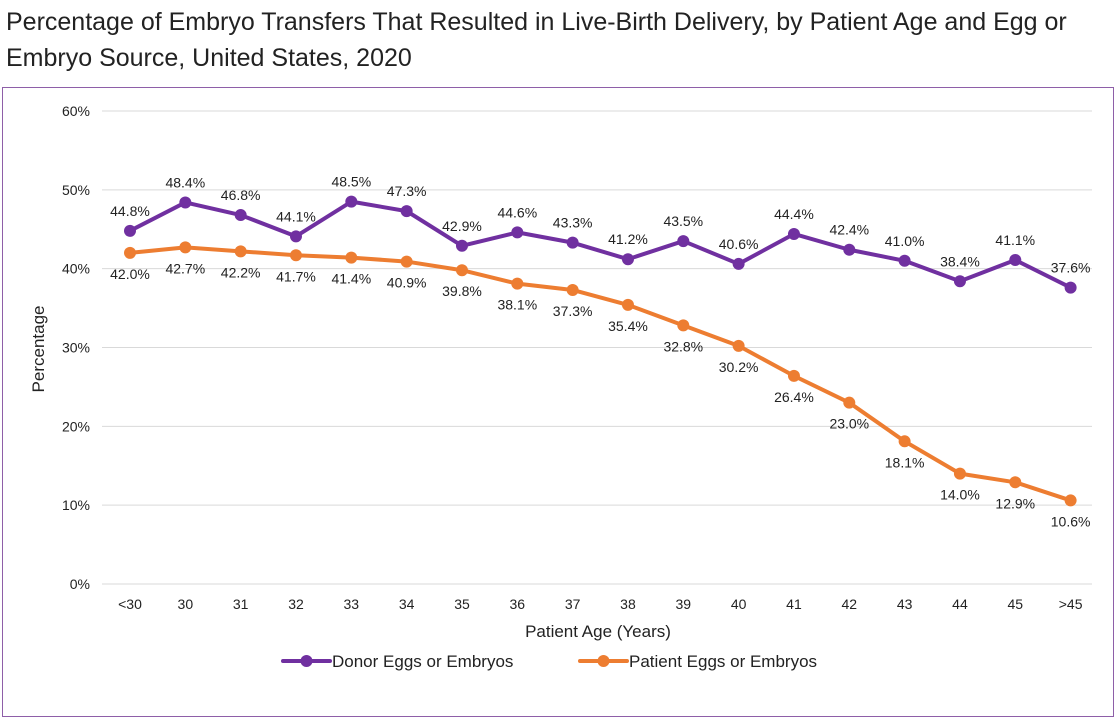 The image size is (1118, 717). Describe the element at coordinates (794, 604) in the screenshot. I see `x-tick-label: 41` at that location.